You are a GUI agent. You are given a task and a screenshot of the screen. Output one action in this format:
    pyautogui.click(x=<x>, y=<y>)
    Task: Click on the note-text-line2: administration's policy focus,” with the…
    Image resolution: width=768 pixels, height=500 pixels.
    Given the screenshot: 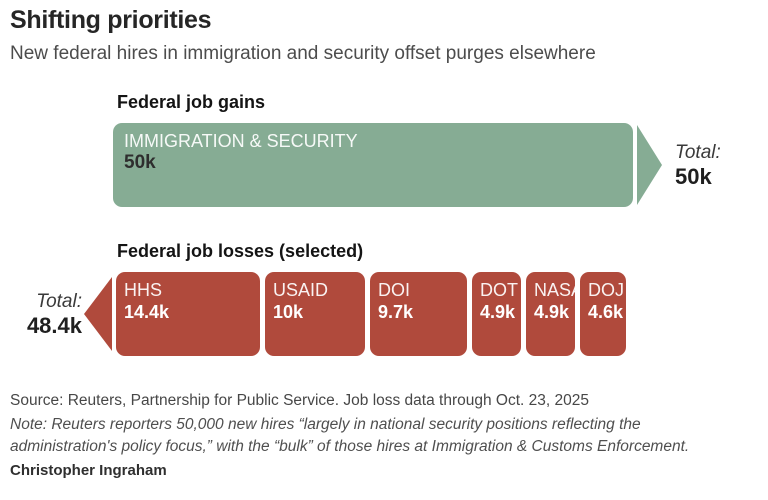 What is the action you would take?
    pyautogui.click(x=350, y=446)
    